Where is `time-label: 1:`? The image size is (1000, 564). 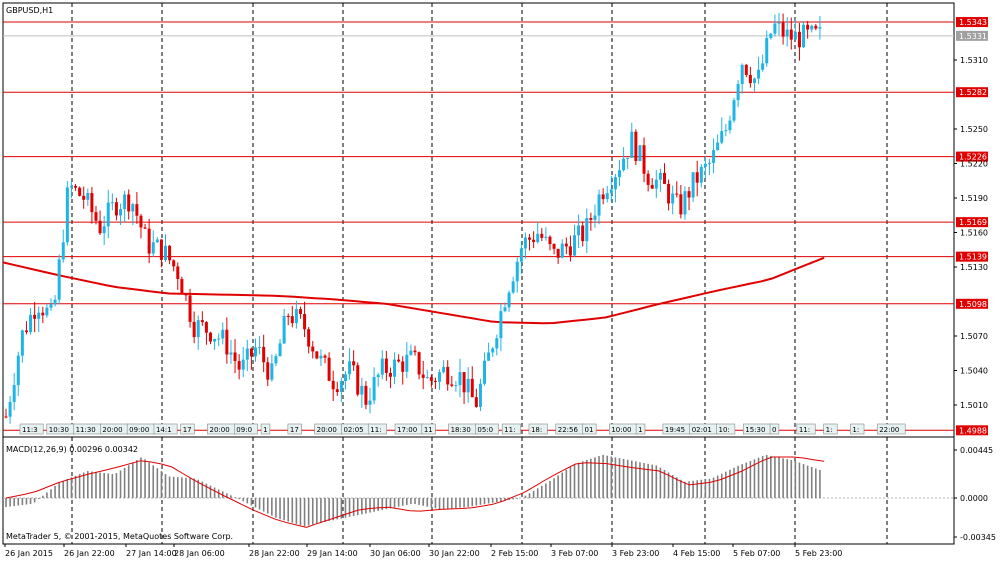
time-label: 1: is located at coordinates (829, 430).